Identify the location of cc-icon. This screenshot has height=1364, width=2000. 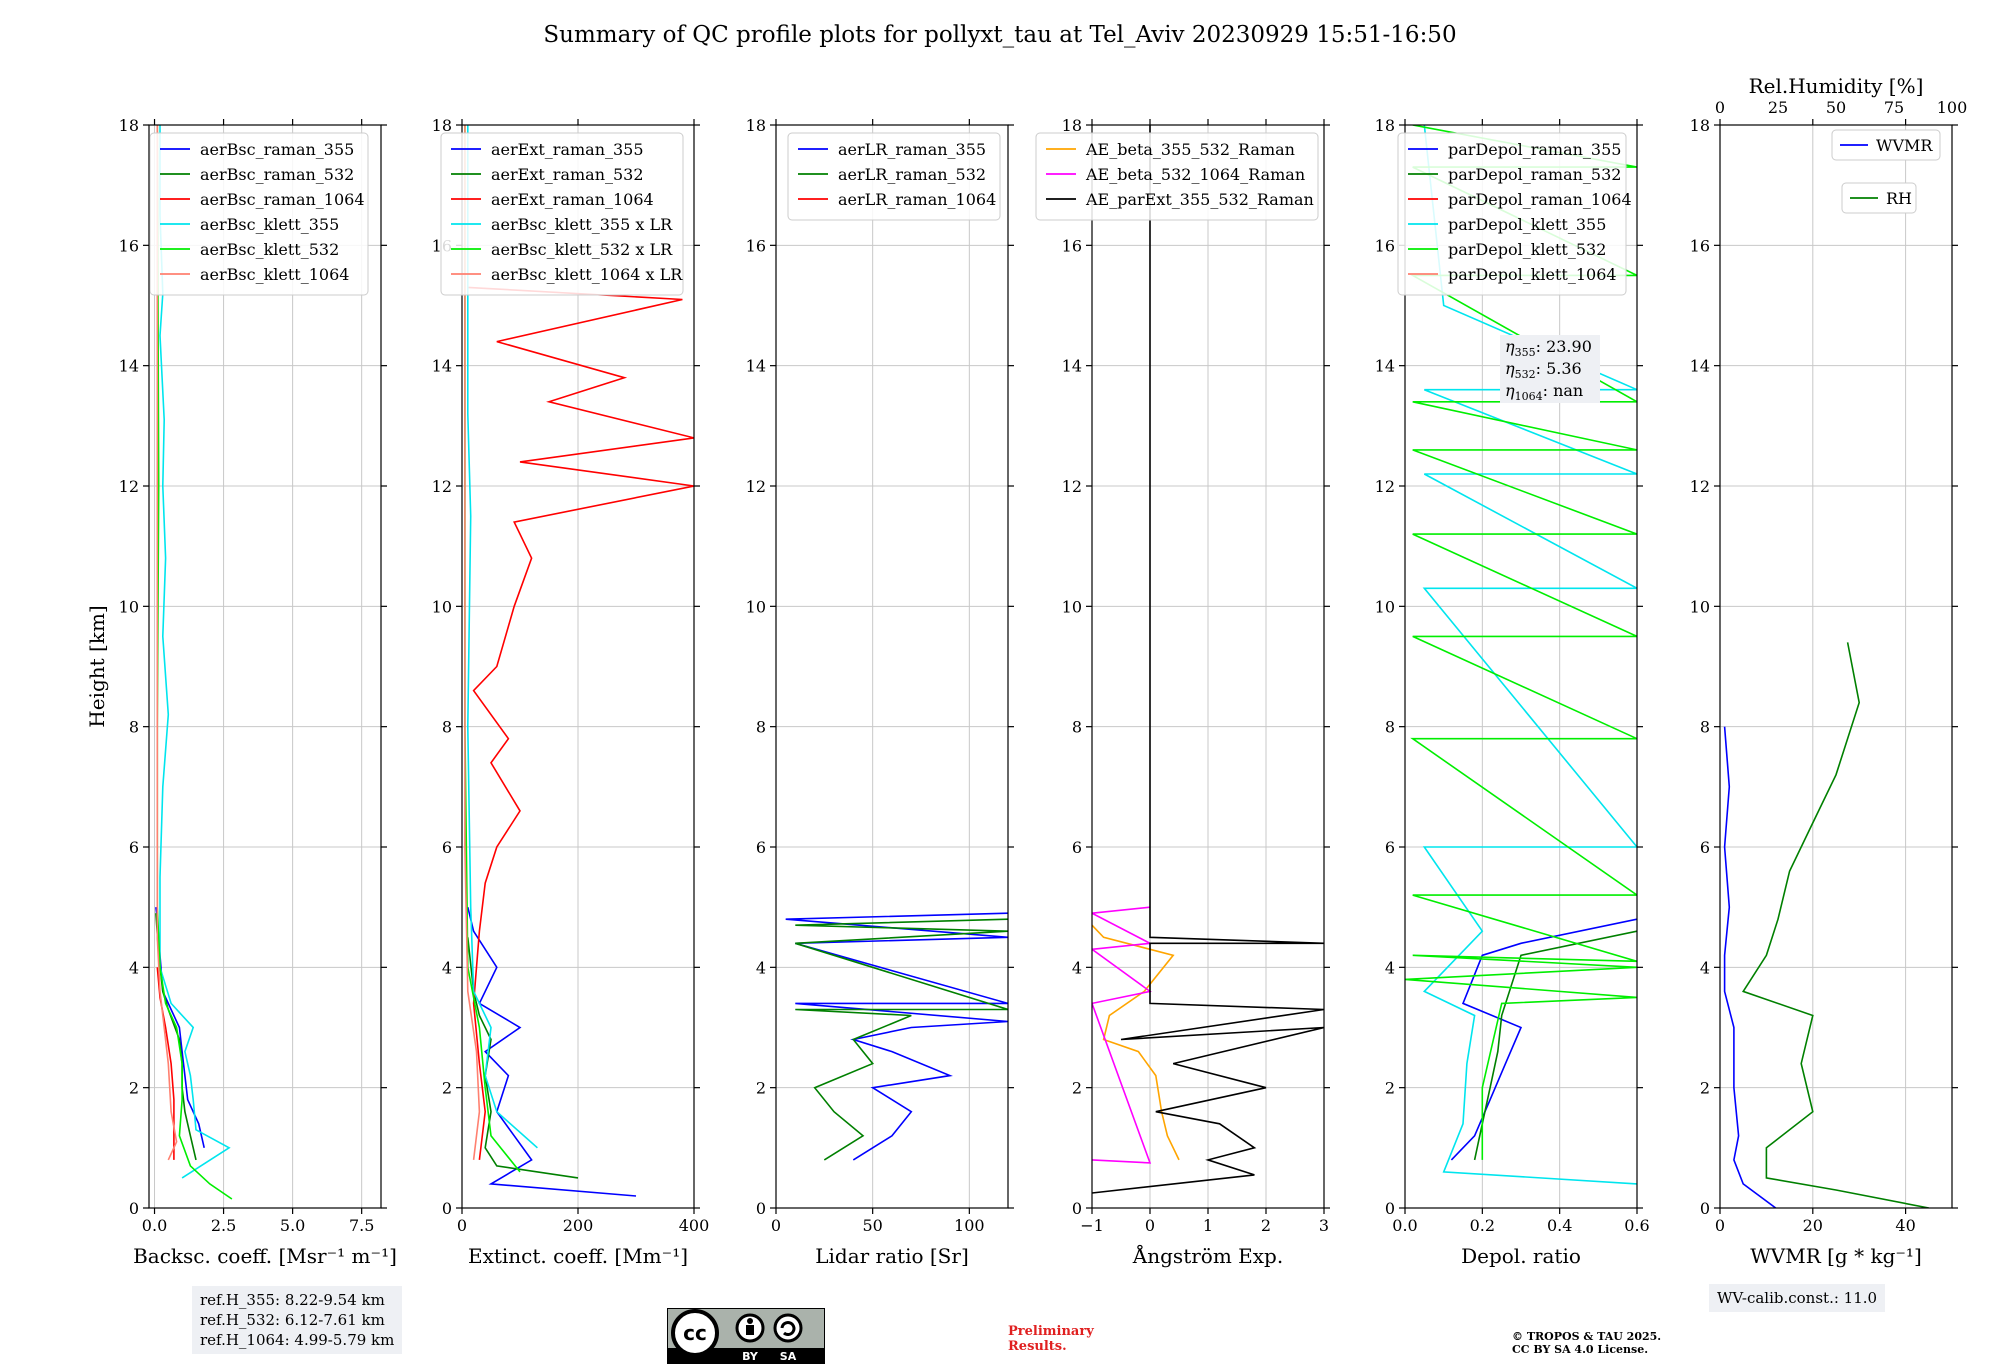
(695, 1333).